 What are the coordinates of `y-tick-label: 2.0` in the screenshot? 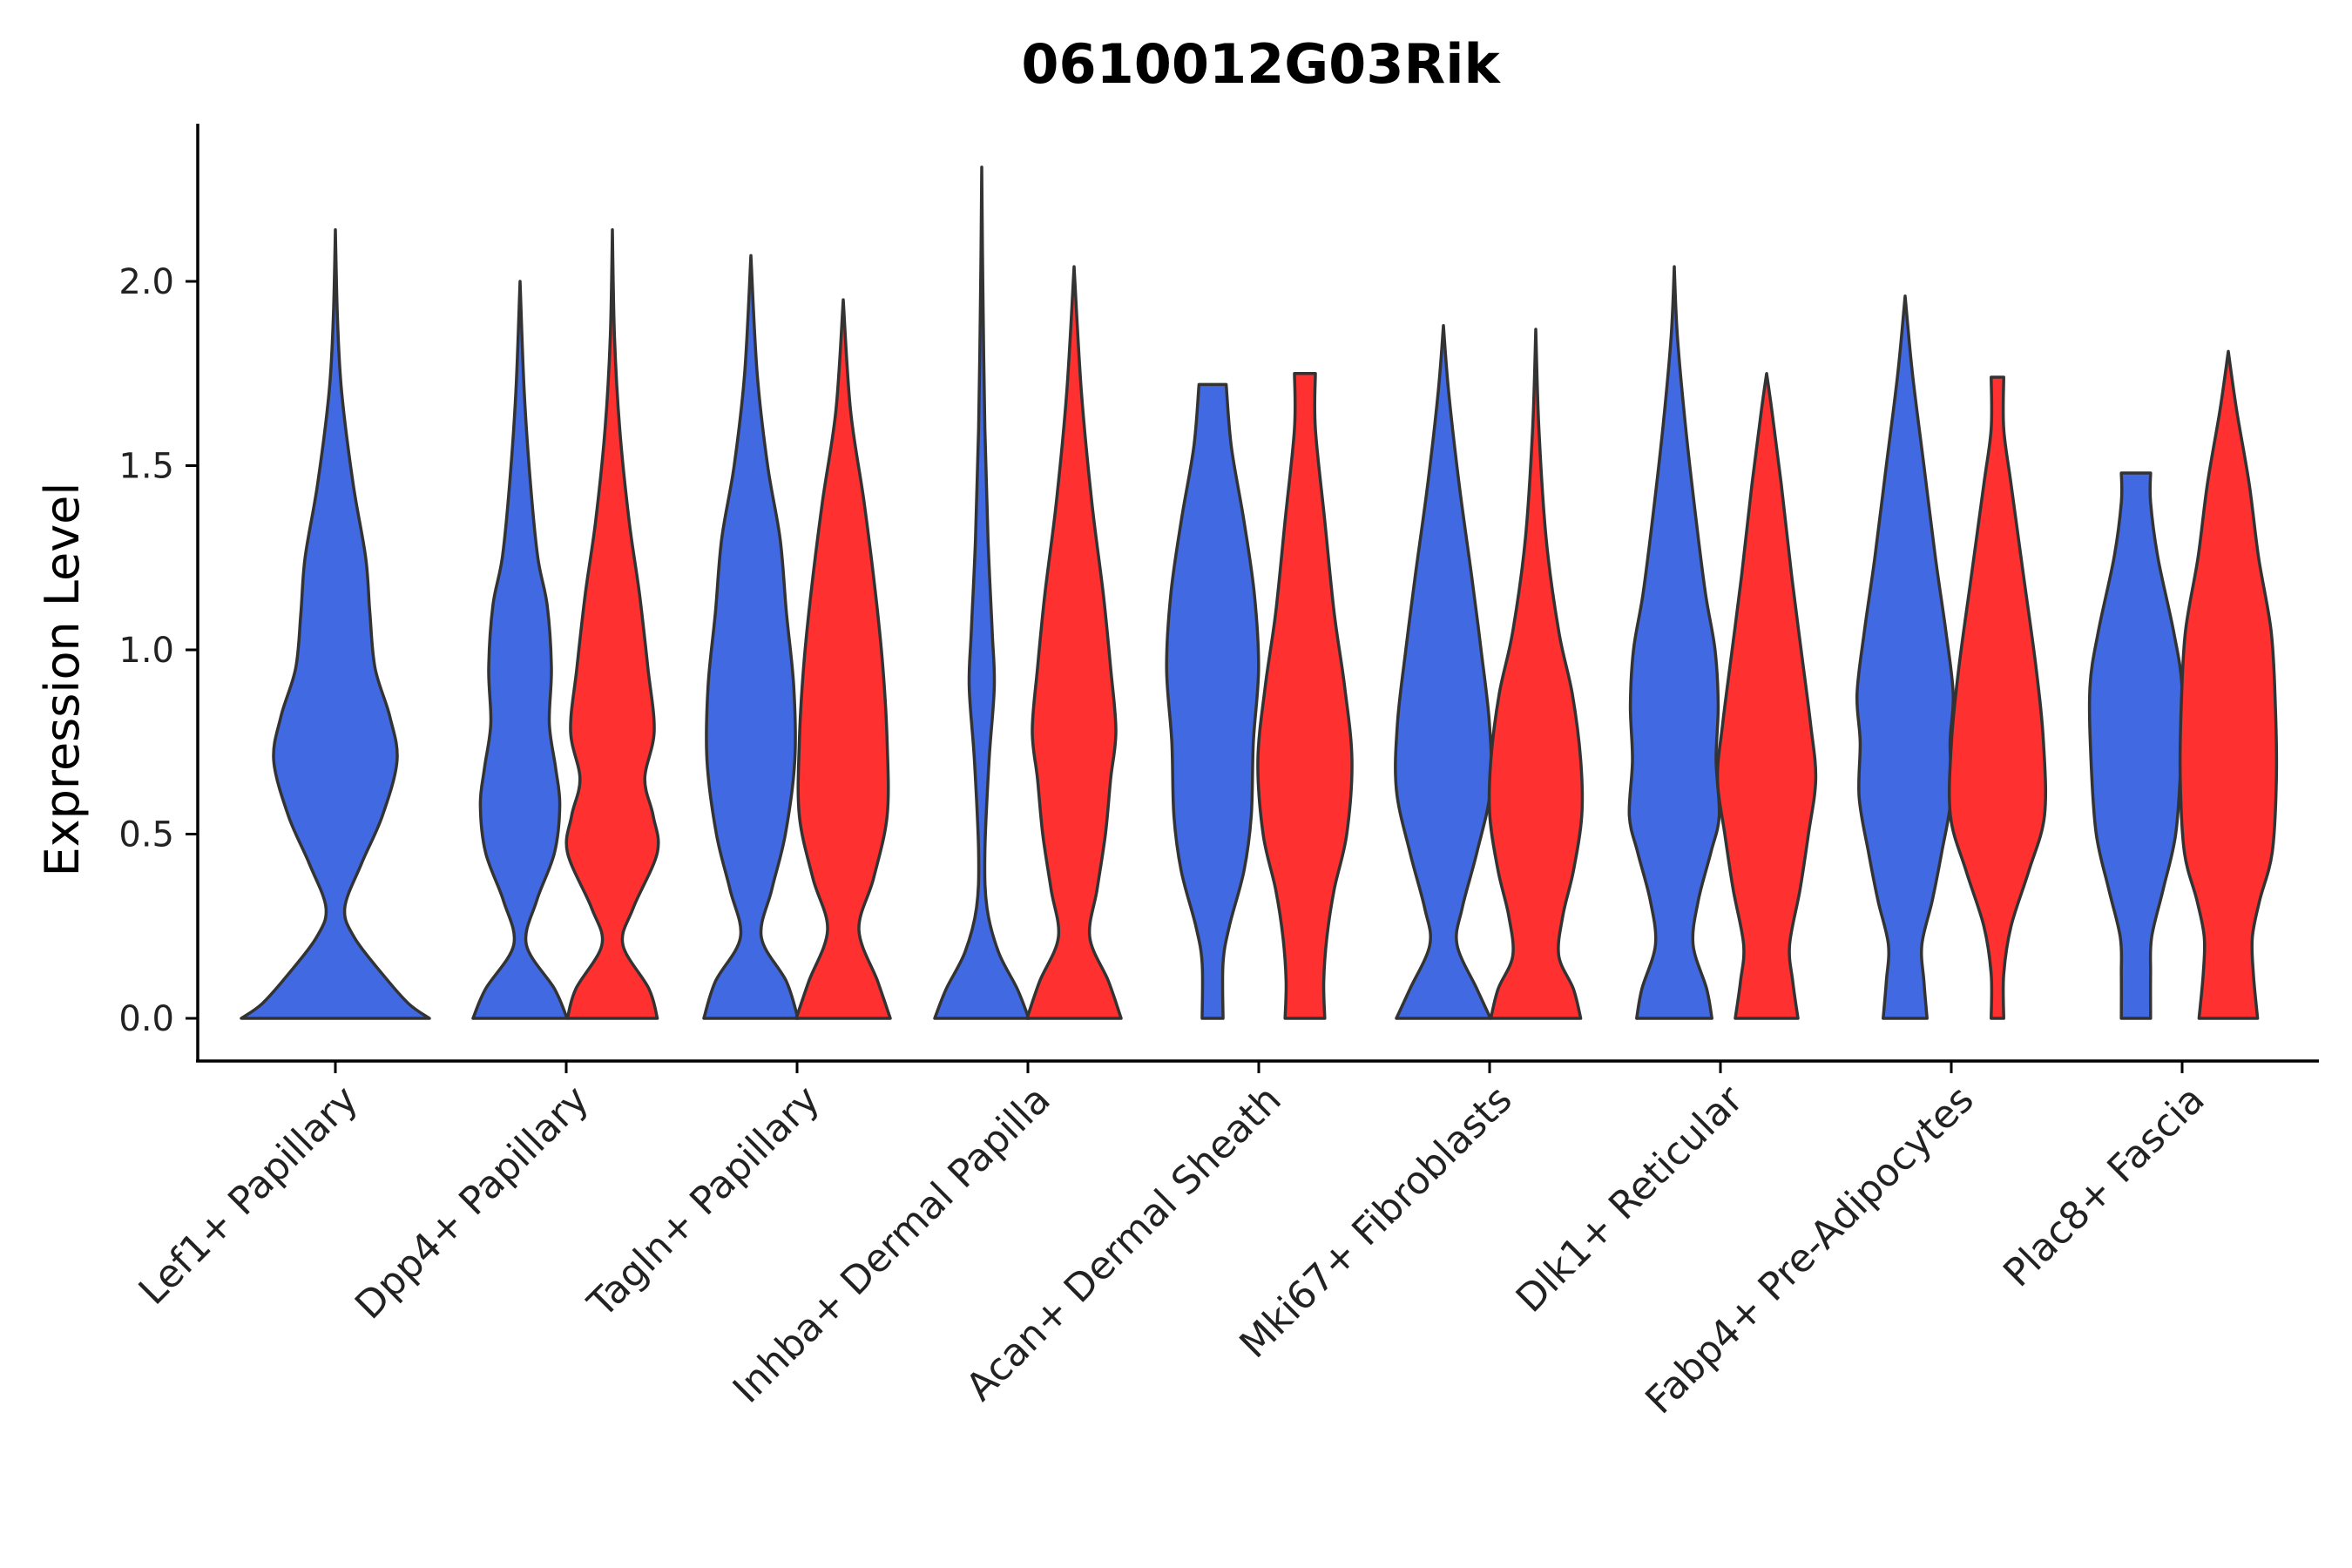 It's located at (146, 282).